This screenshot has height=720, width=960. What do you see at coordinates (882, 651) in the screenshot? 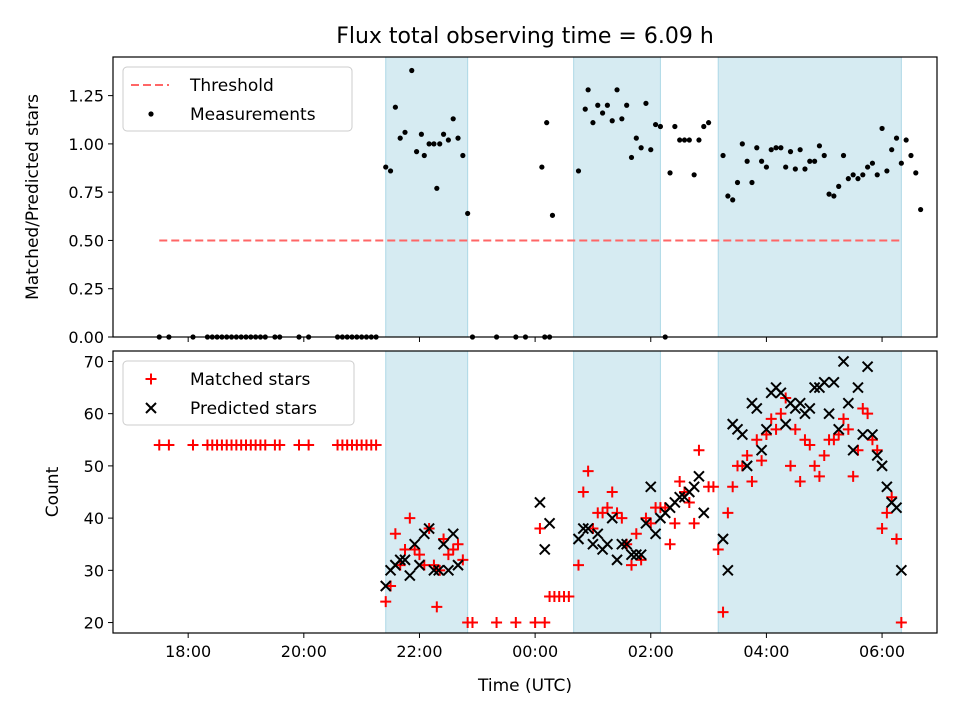
I see `x-tick-label: 06:00` at bounding box center [882, 651].